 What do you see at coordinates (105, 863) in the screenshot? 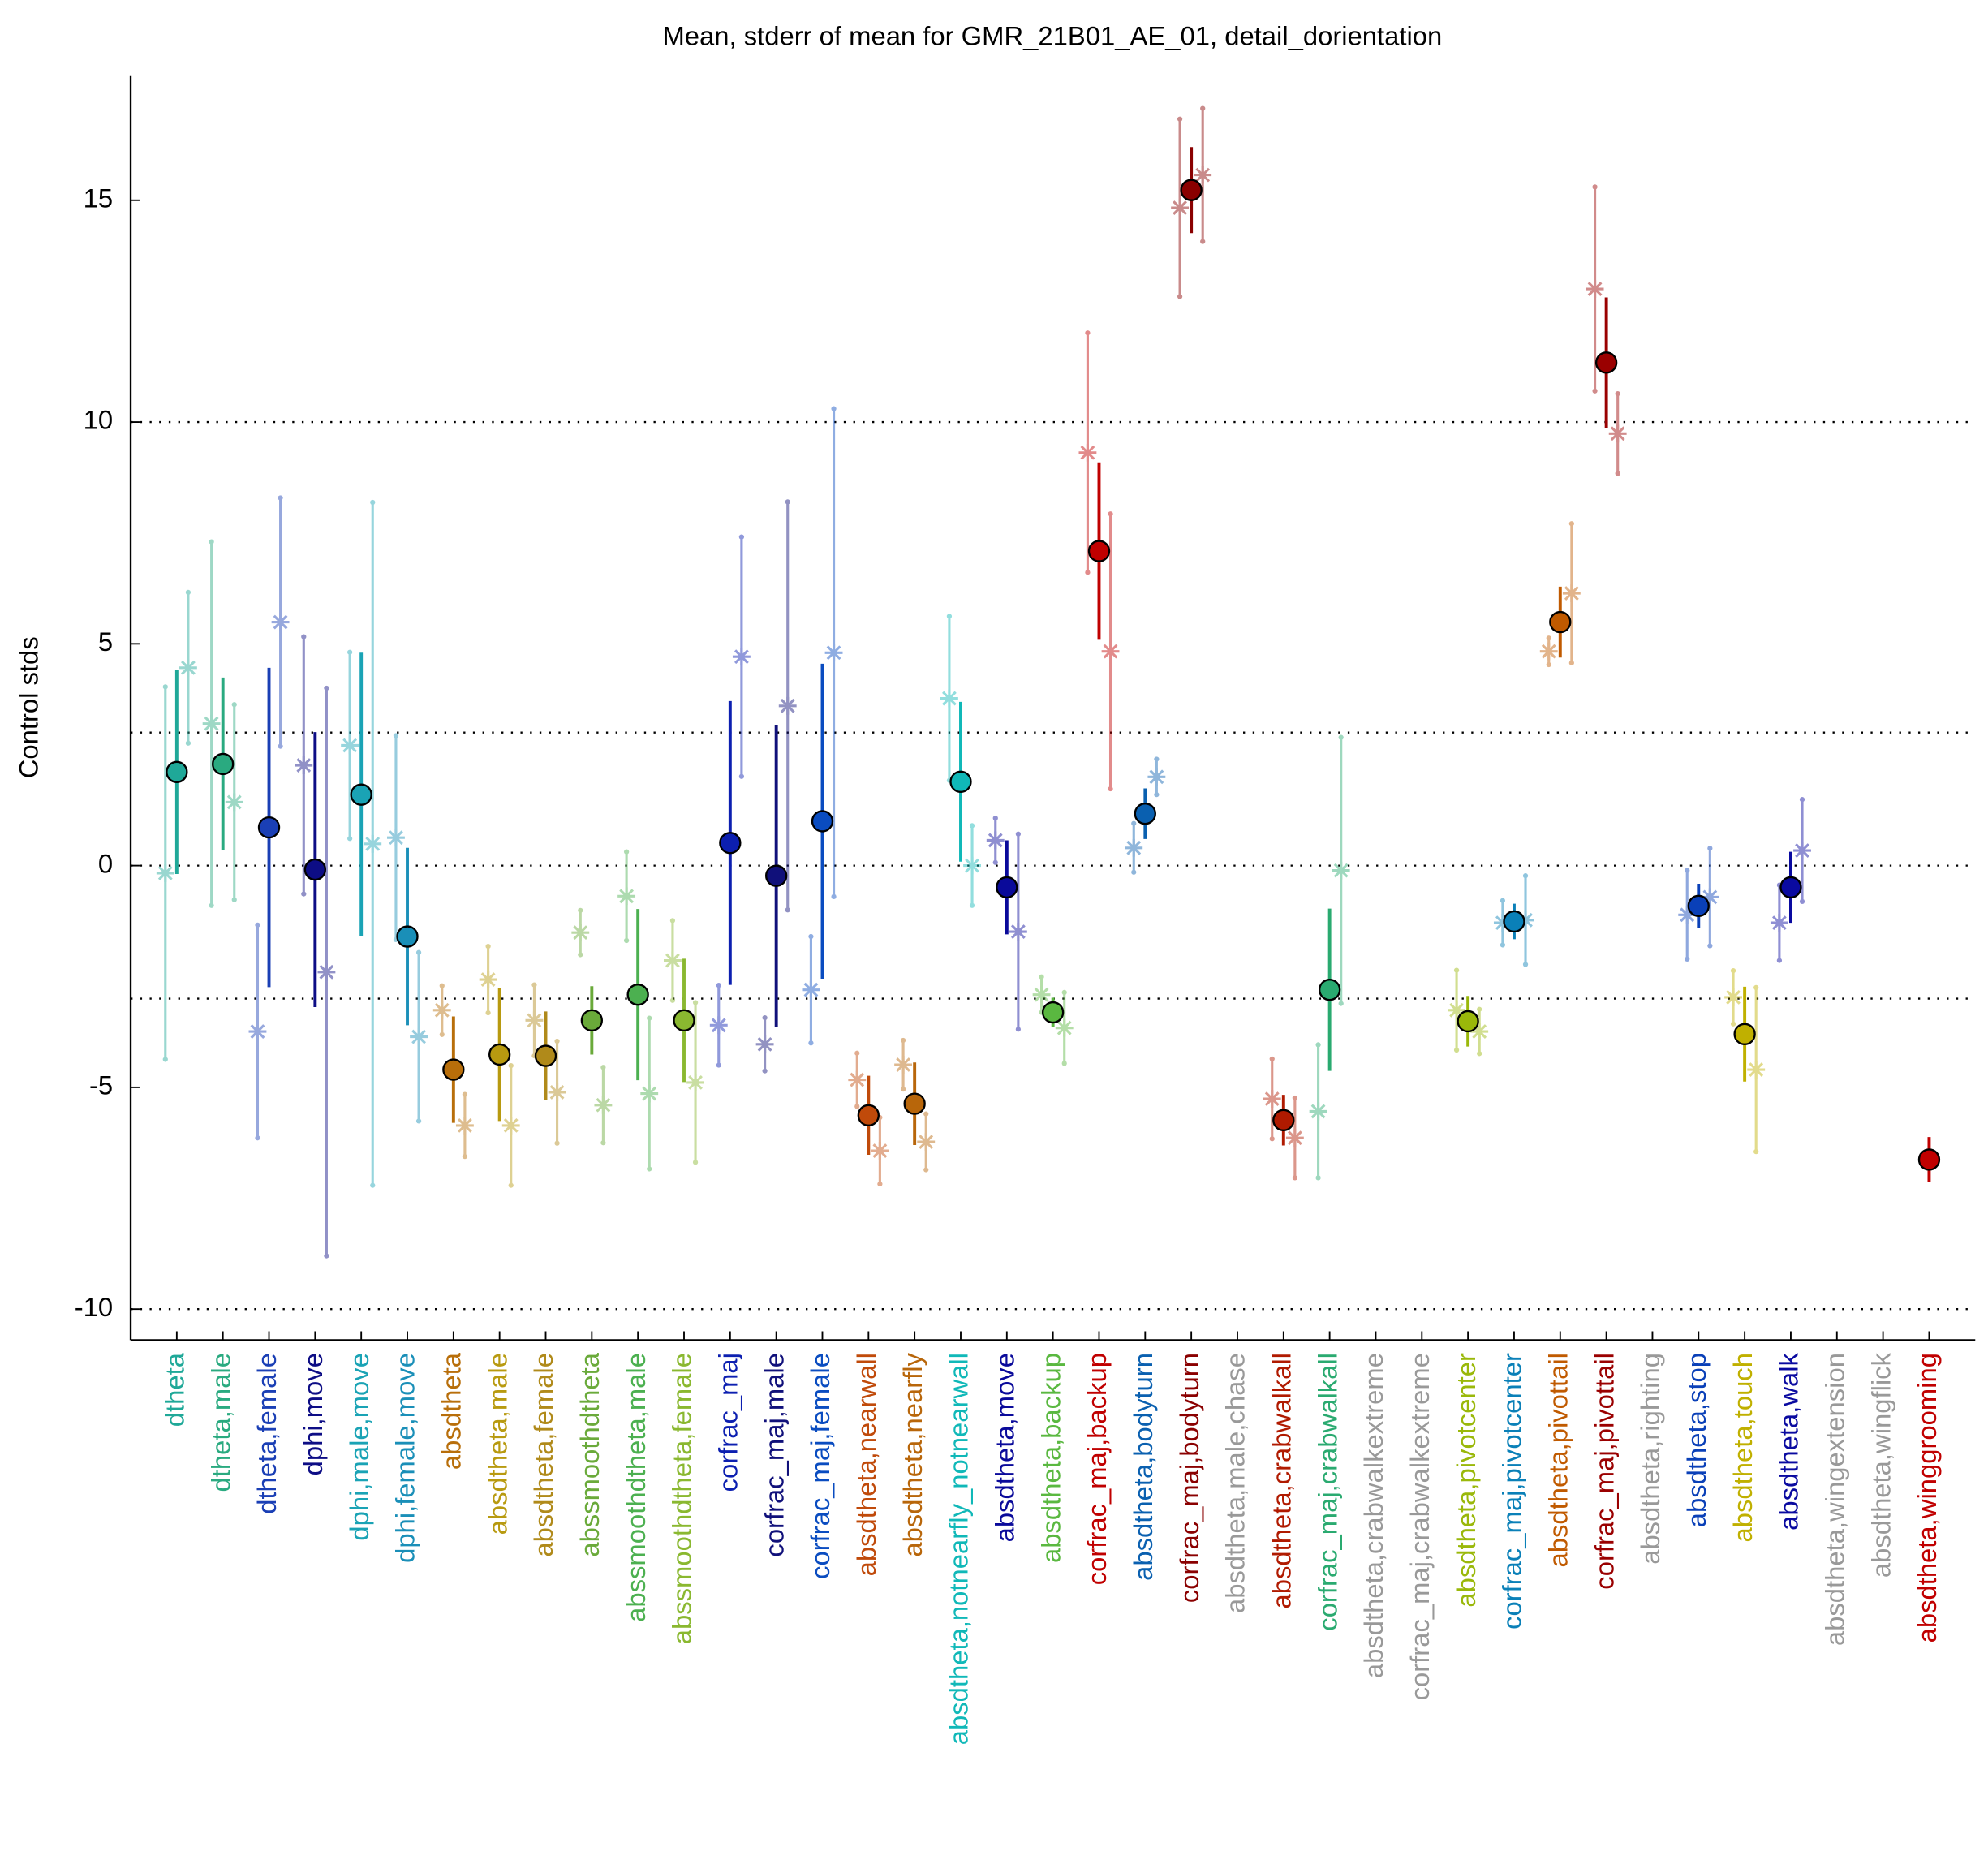
I see `y-tick-label: 0` at bounding box center [105, 863].